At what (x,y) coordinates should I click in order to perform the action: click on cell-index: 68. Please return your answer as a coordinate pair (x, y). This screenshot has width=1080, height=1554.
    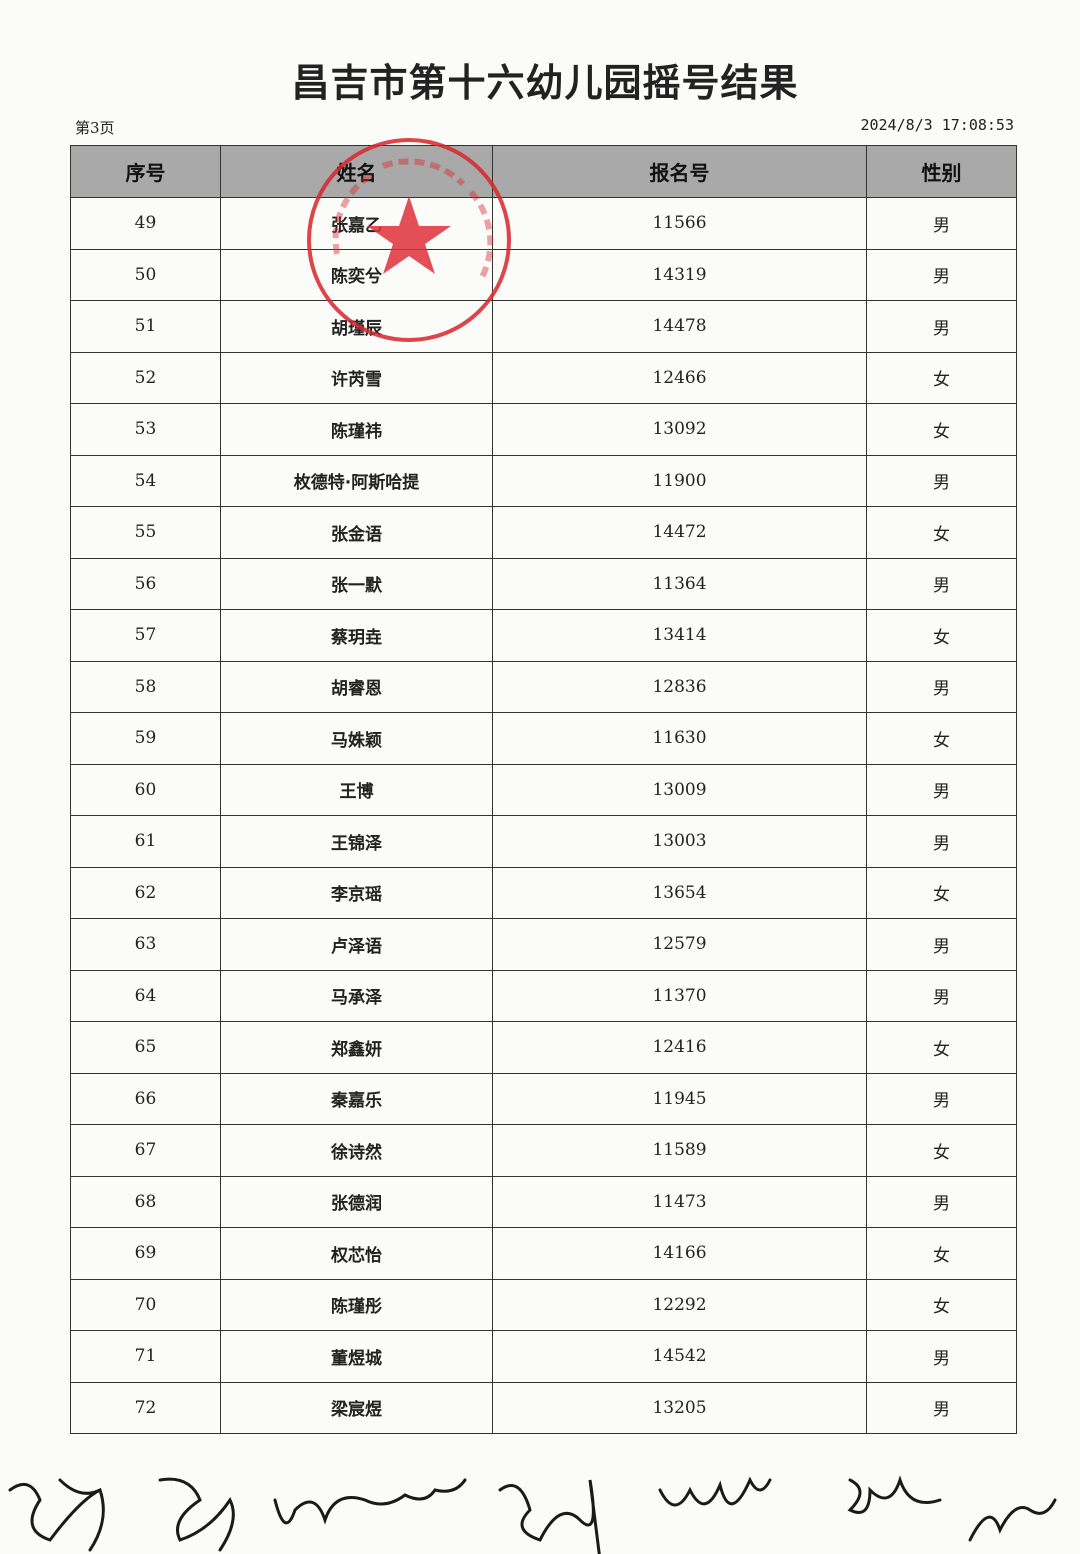
    Looking at the image, I should click on (145, 1201).